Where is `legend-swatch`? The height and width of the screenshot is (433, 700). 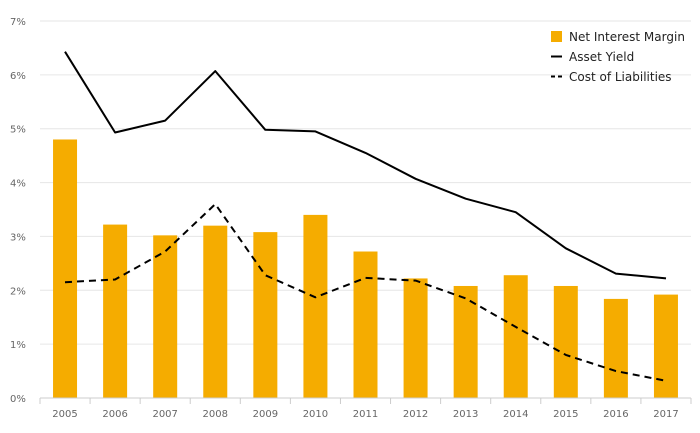 legend-swatch is located at coordinates (556, 36).